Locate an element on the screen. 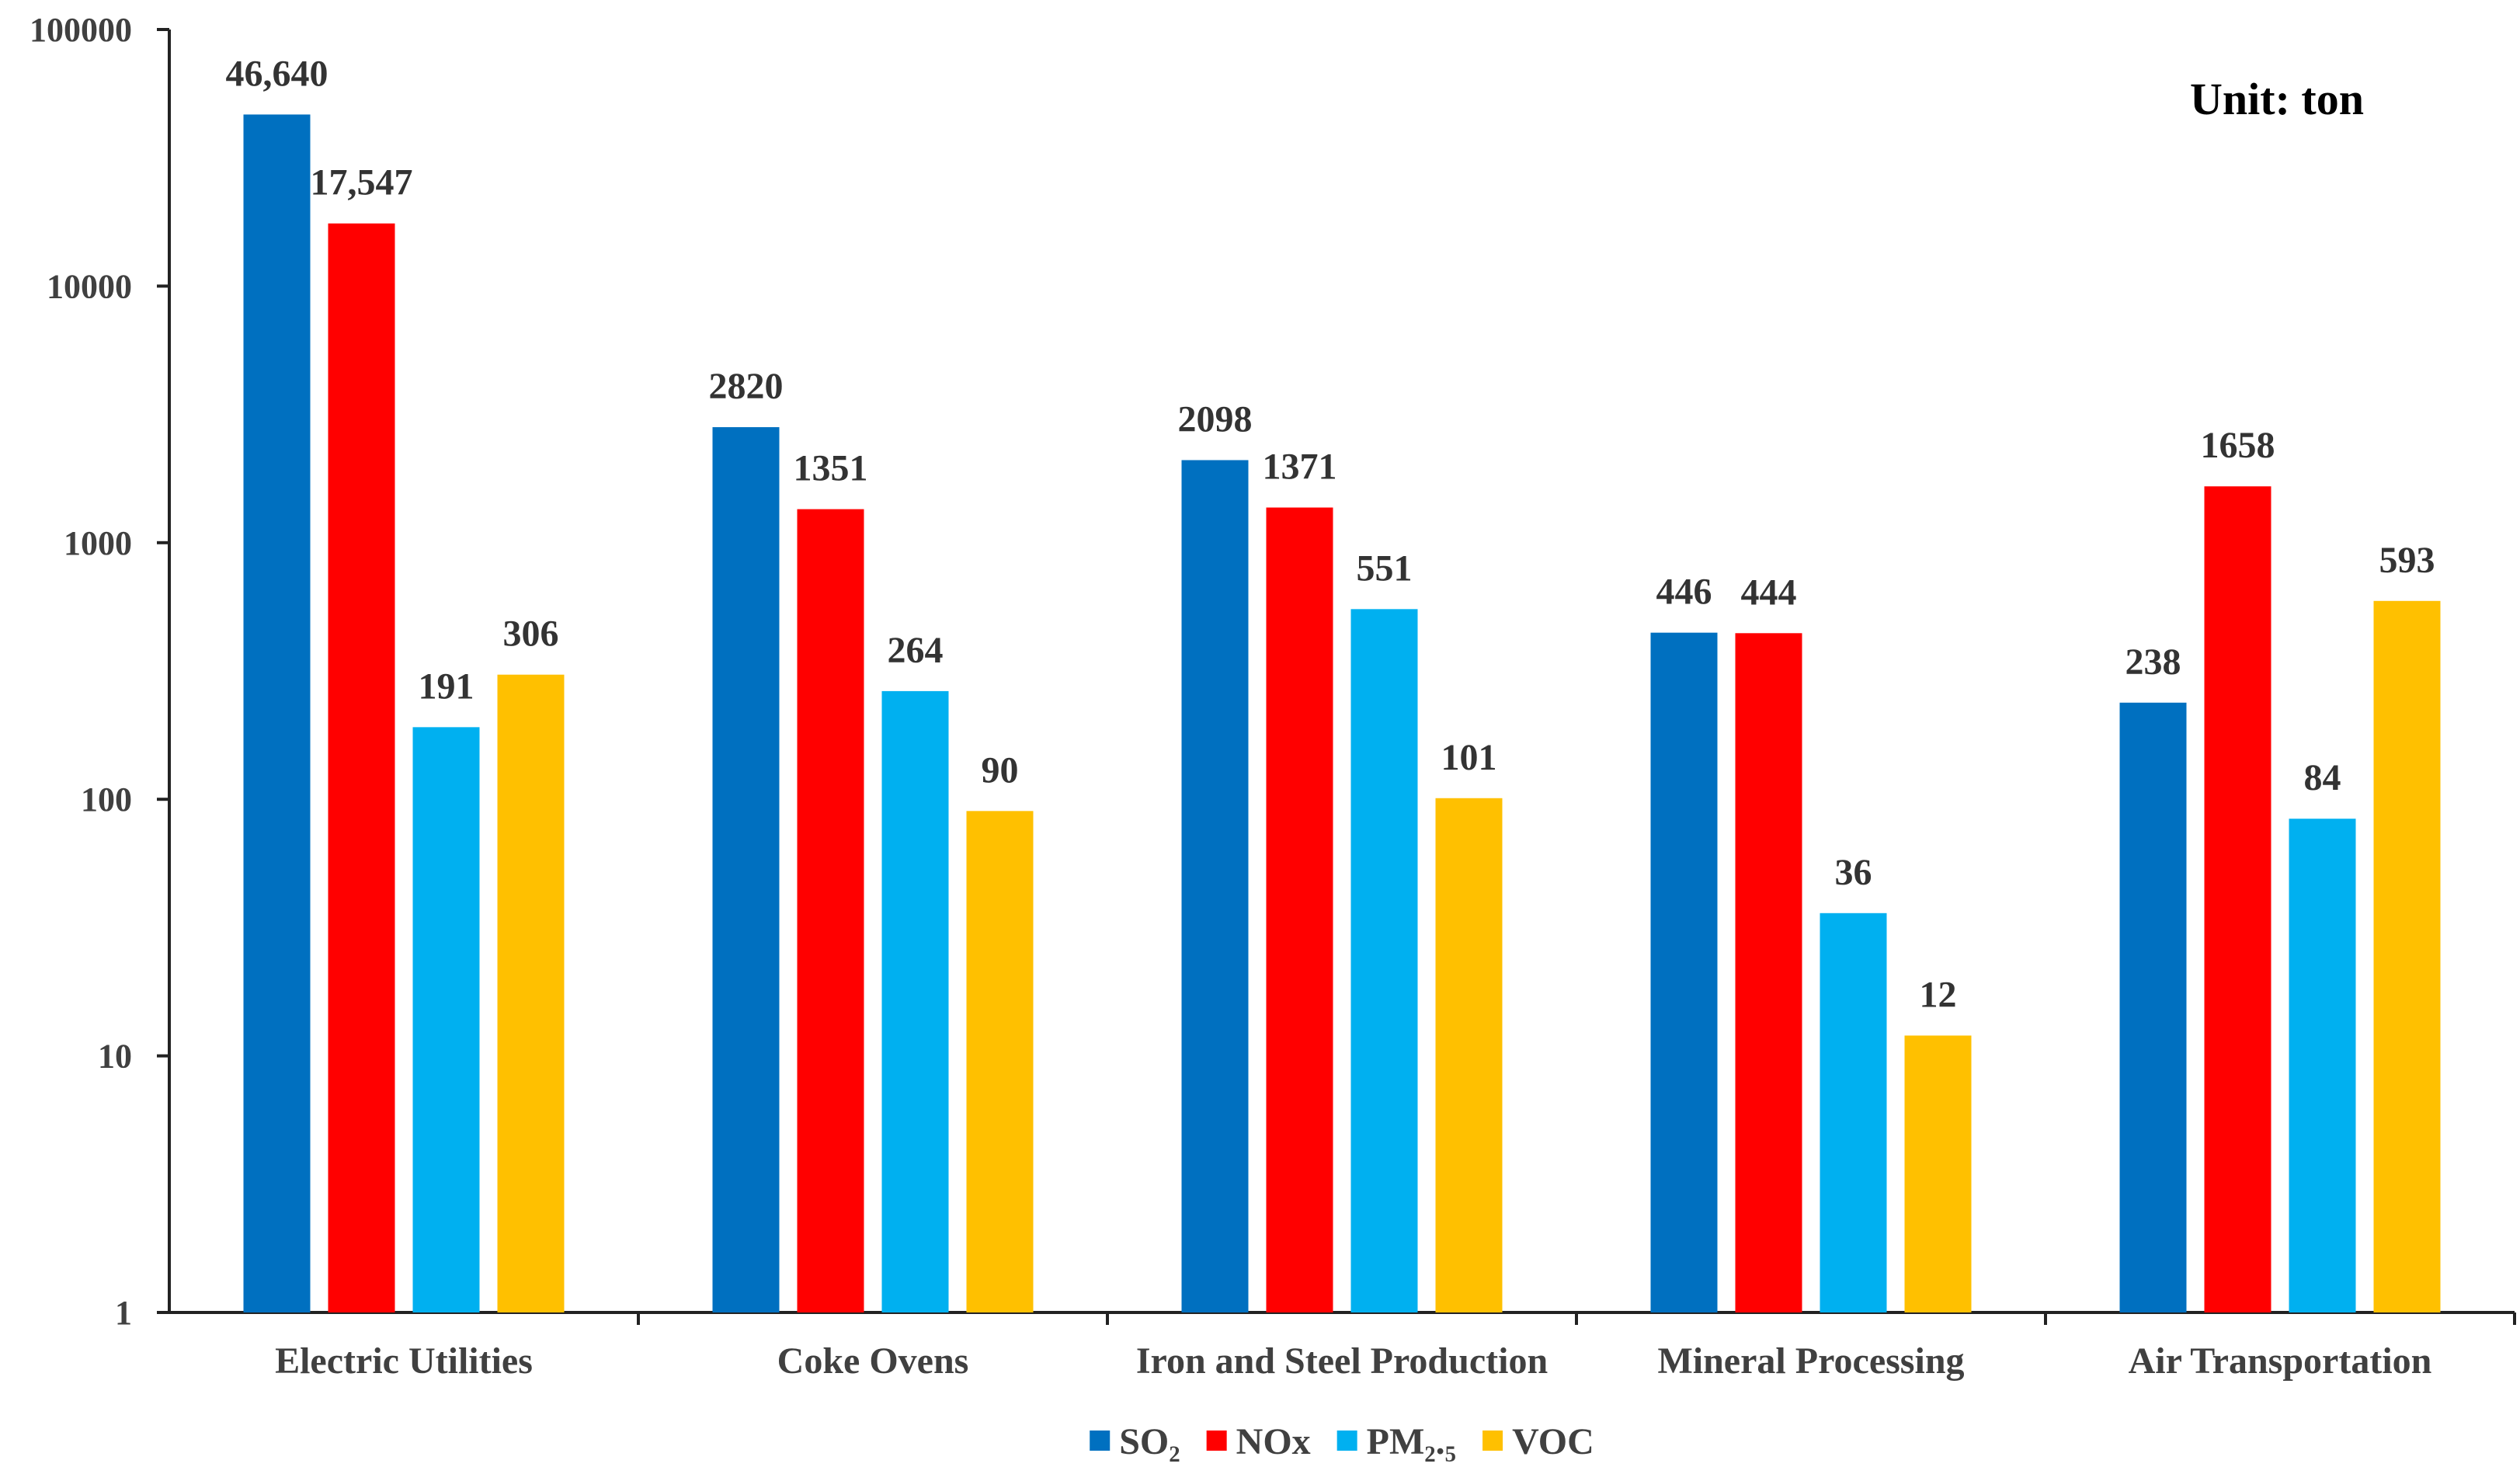 This screenshot has width=2520, height=1474. data-label: 46,640 is located at coordinates (277, 73).